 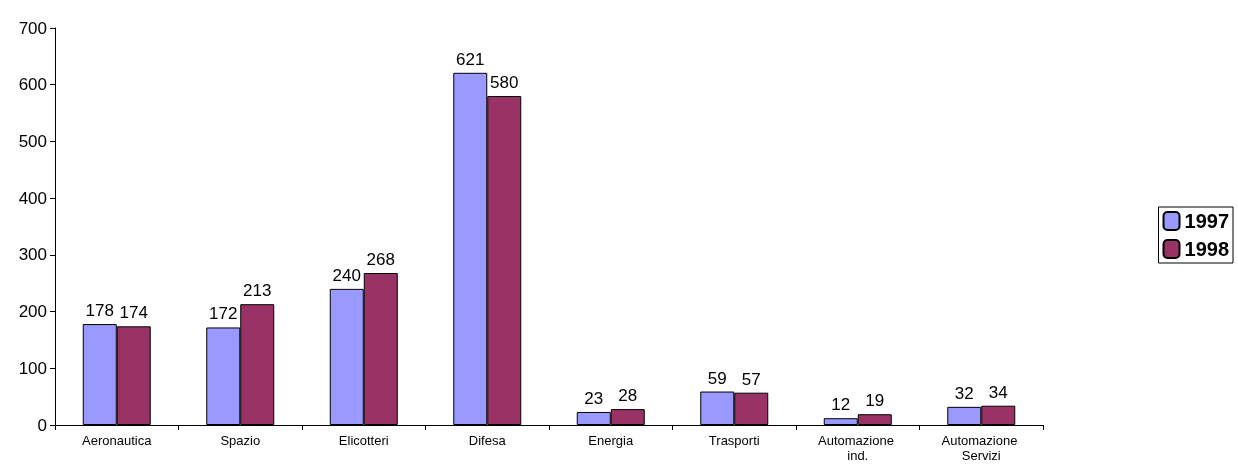 I want to click on data-label: 174, so click(x=133, y=313).